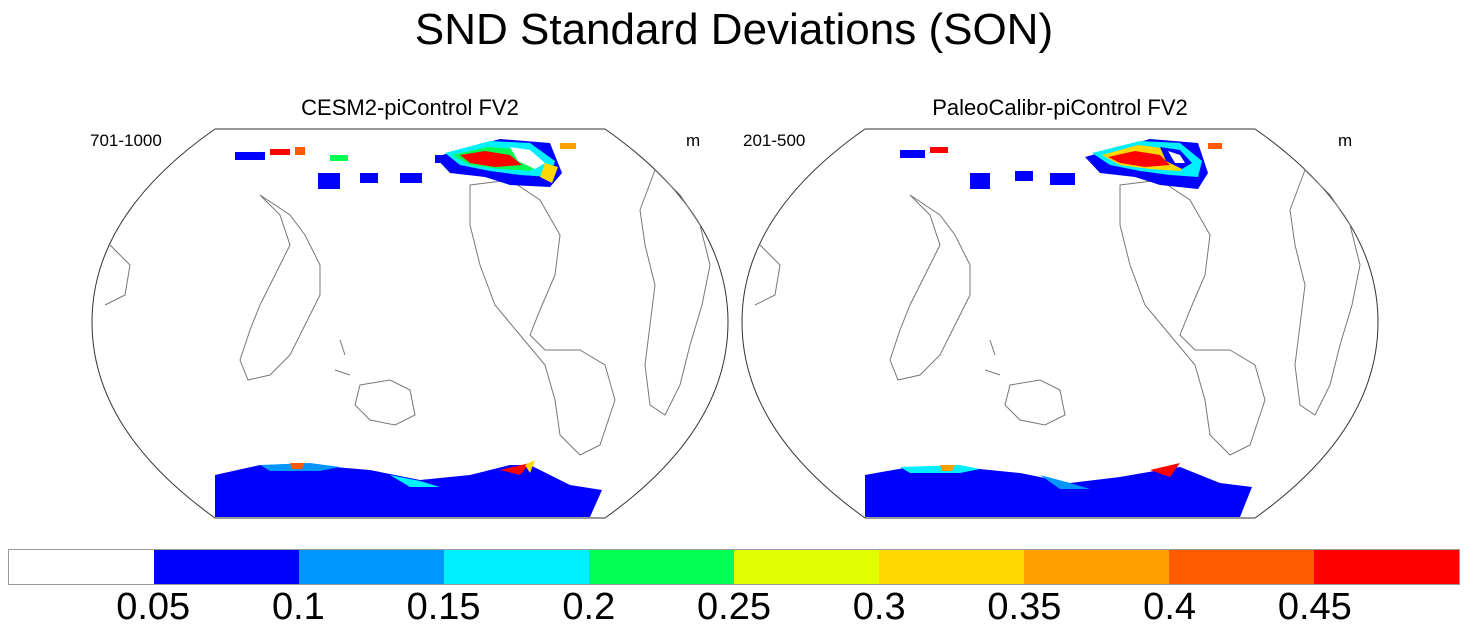  What do you see at coordinates (734, 607) in the screenshot?
I see `colorbar-tick-label: 0.25` at bounding box center [734, 607].